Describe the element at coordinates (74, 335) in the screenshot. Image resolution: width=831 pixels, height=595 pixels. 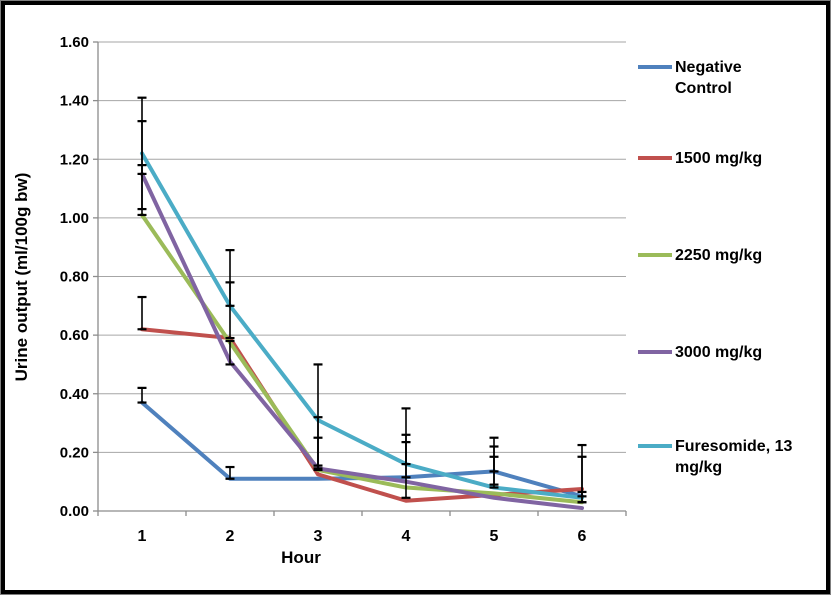
I see `y-tick-label: 0.60` at that location.